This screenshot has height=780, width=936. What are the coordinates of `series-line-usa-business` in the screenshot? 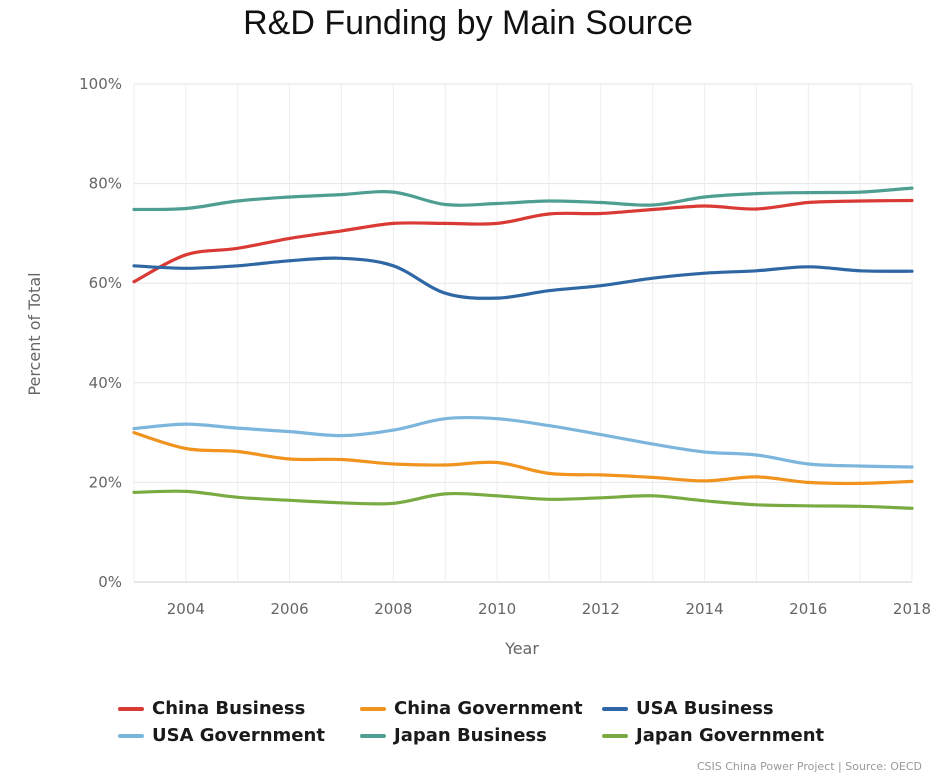 It's located at (523, 278).